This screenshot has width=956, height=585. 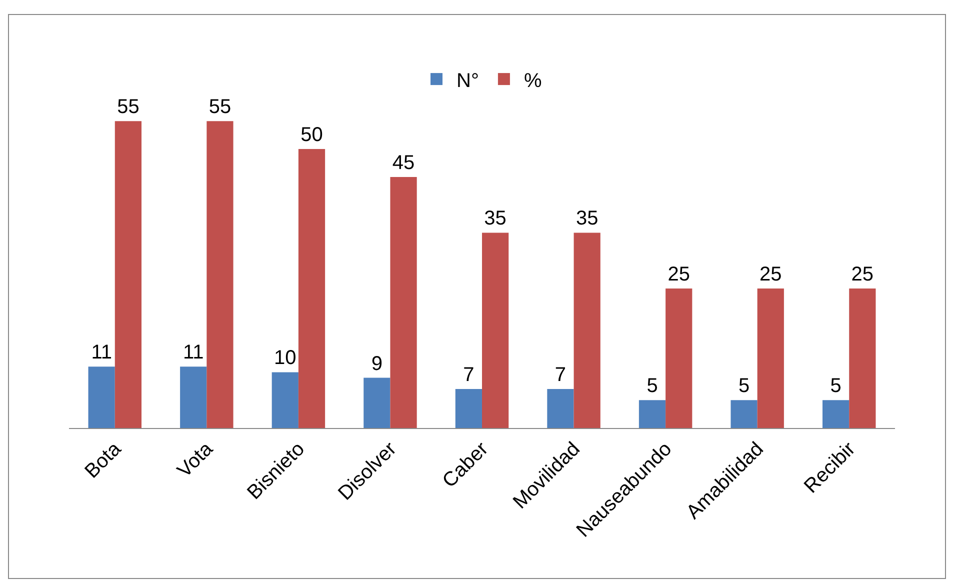 I want to click on data-label: 10, so click(x=285, y=358).